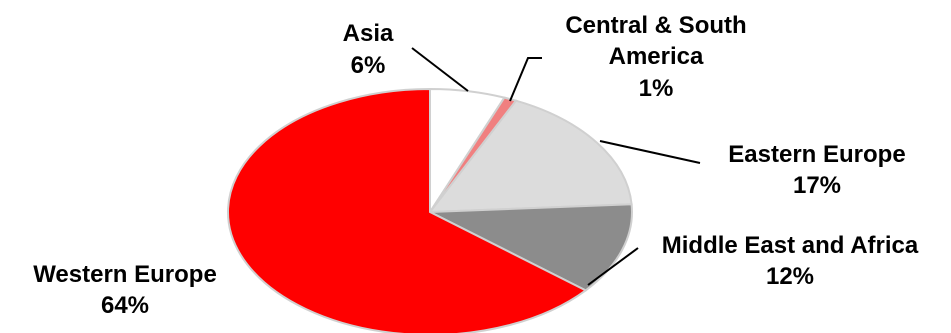  What do you see at coordinates (125, 274) in the screenshot?
I see `slice-label-western-europe: Western Europe` at bounding box center [125, 274].